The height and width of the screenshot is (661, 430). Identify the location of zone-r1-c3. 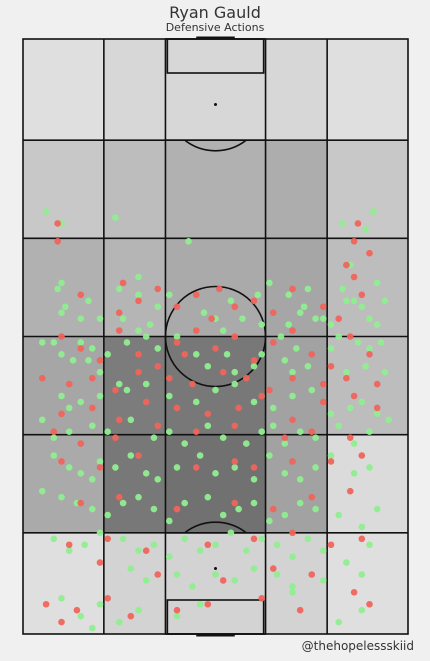
(215, 90).